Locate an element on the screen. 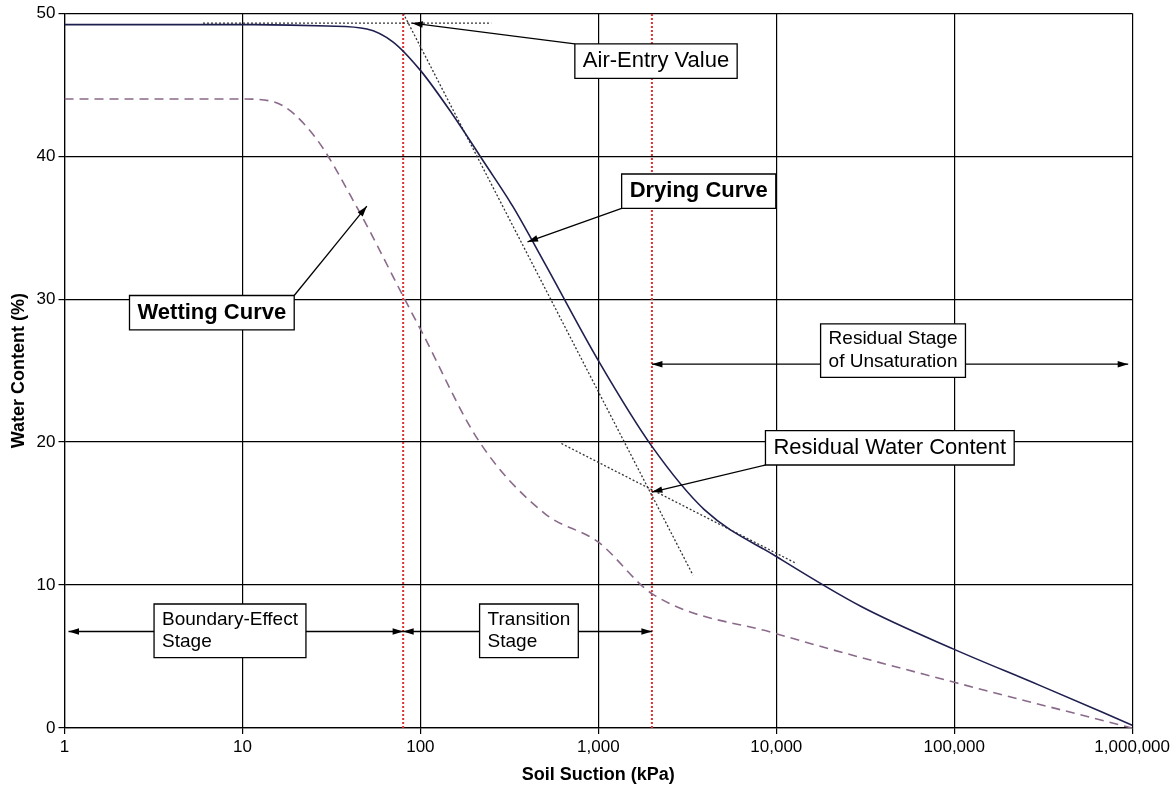  x-tick-label: 1,000,000 is located at coordinates (1132, 746).